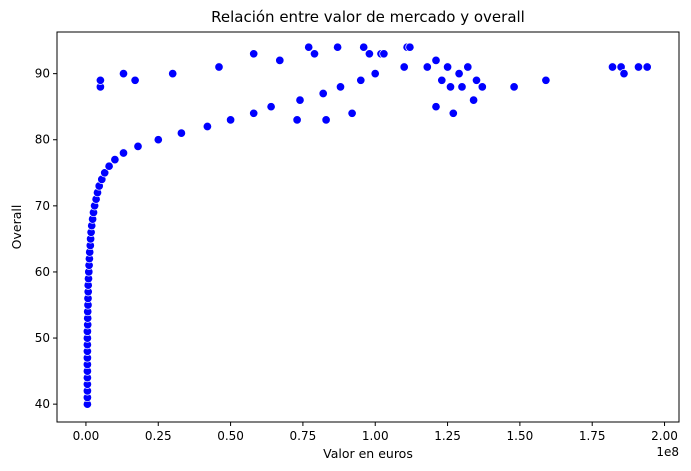  I want to click on x-tick-label: 1.00, so click(375, 436).